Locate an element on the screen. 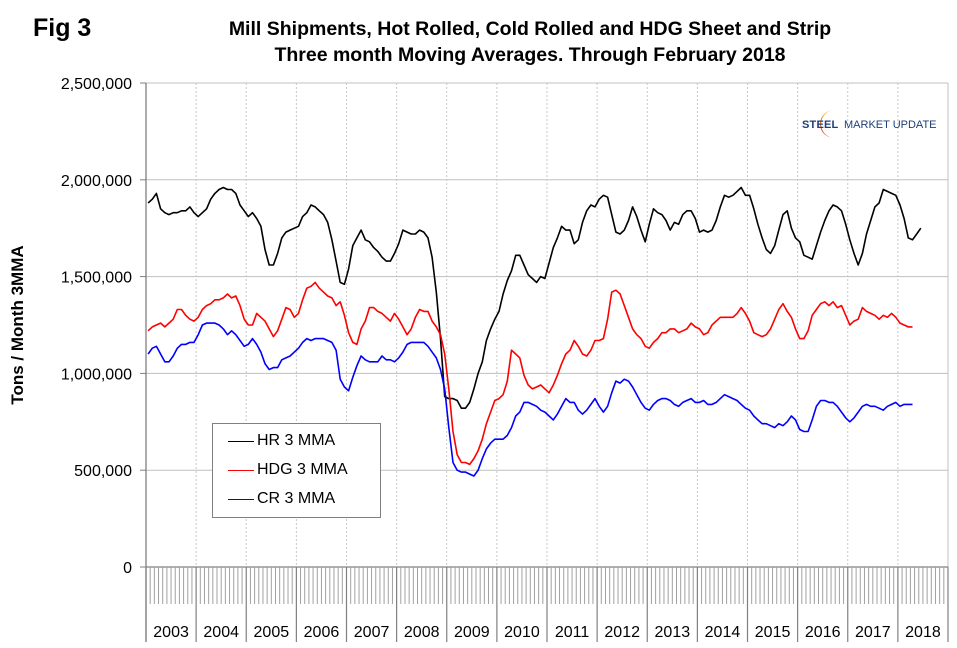 The height and width of the screenshot is (648, 957). x-tick-label: 2014 is located at coordinates (723, 632).